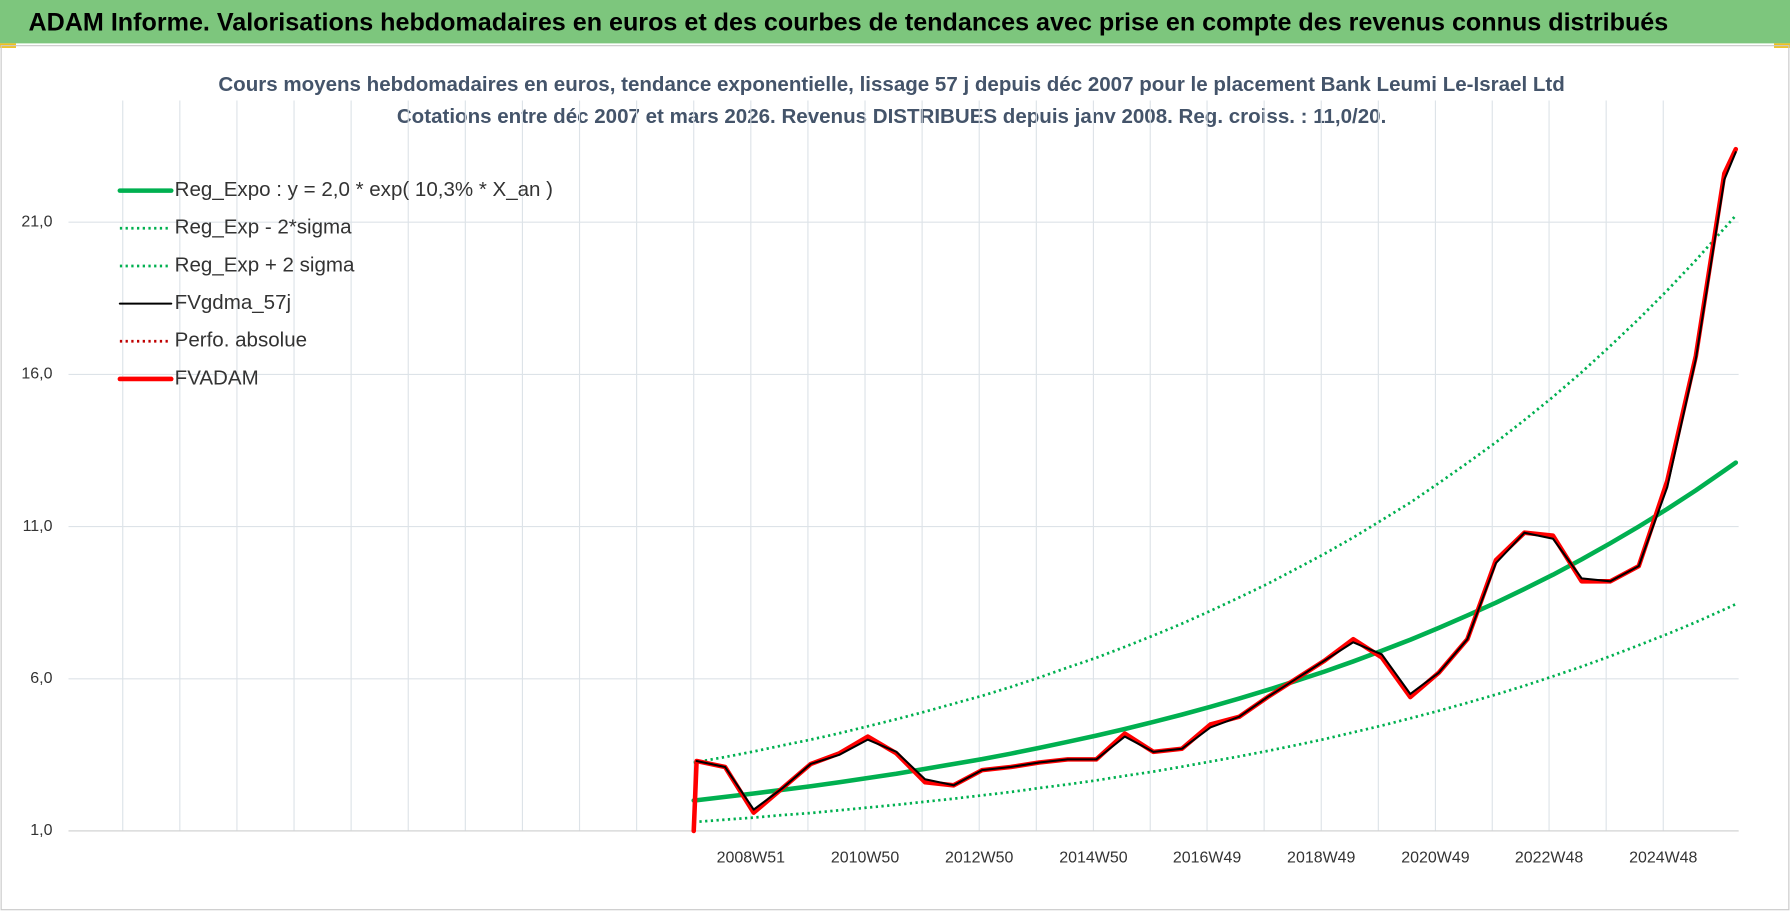  I want to click on legend-label: Perfo. absolue, so click(241, 340).